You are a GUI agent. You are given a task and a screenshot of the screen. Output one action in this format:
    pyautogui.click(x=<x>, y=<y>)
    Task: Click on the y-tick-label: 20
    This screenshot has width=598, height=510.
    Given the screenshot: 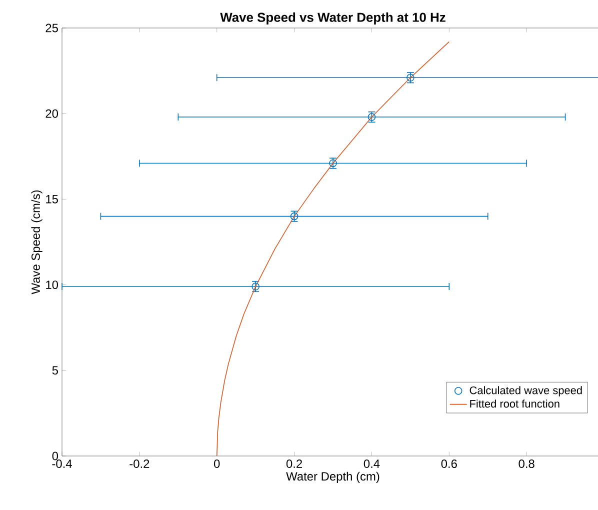 What is the action you would take?
    pyautogui.click(x=52, y=113)
    